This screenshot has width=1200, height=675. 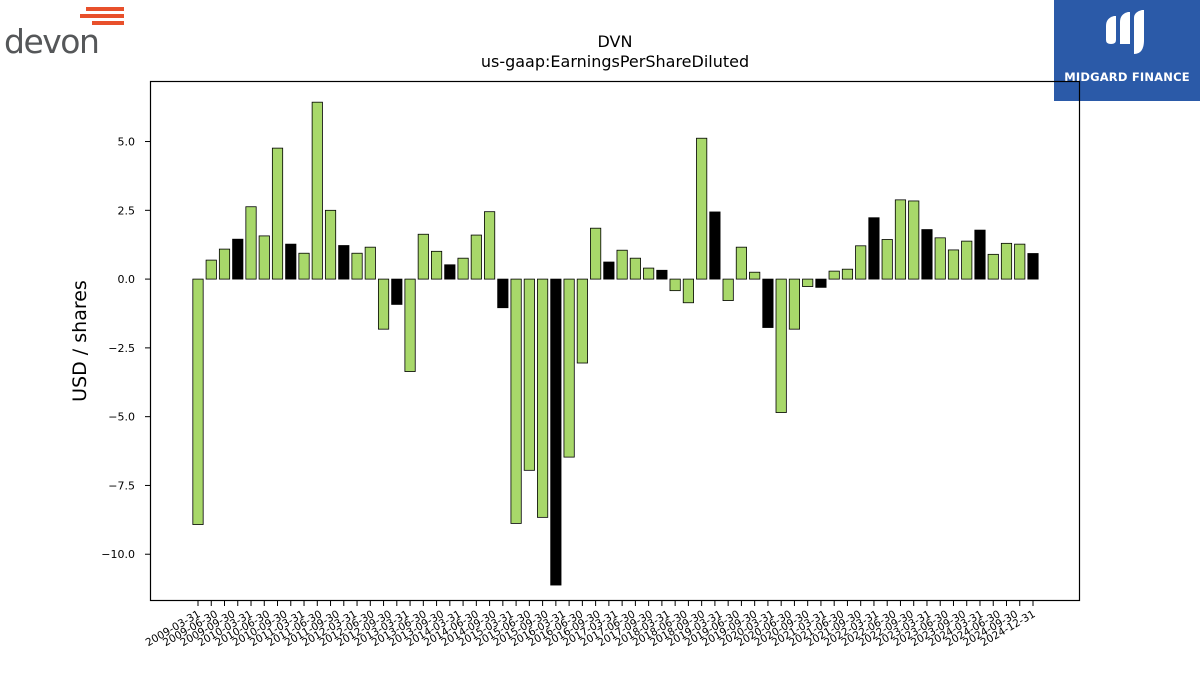 I want to click on partner-logo: MIDGARD FINANCE, so click(x=1127, y=50).